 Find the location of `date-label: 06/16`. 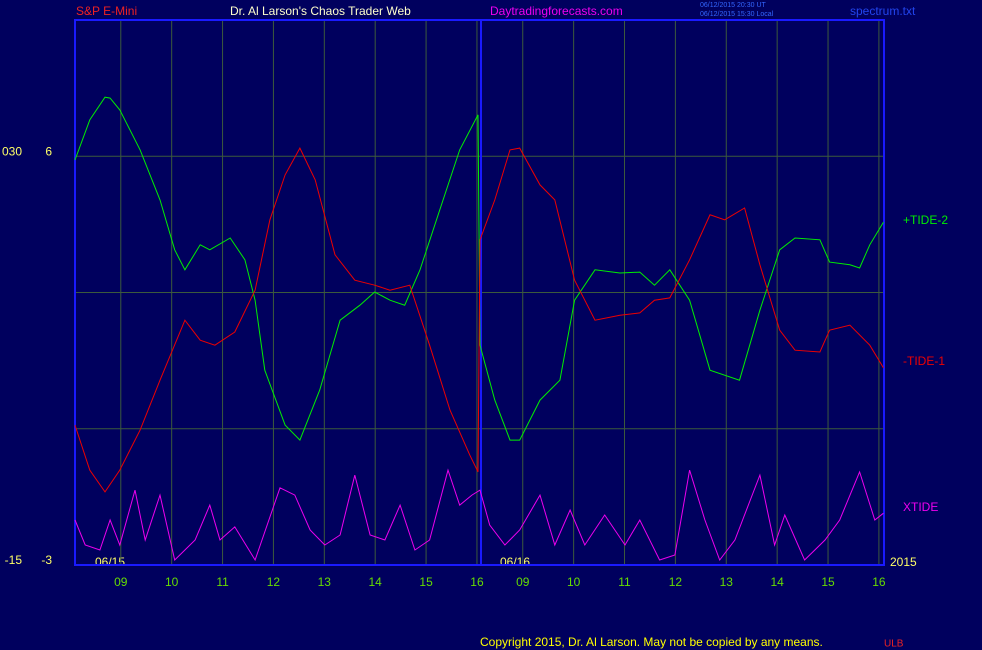

date-label: 06/16 is located at coordinates (515, 562).